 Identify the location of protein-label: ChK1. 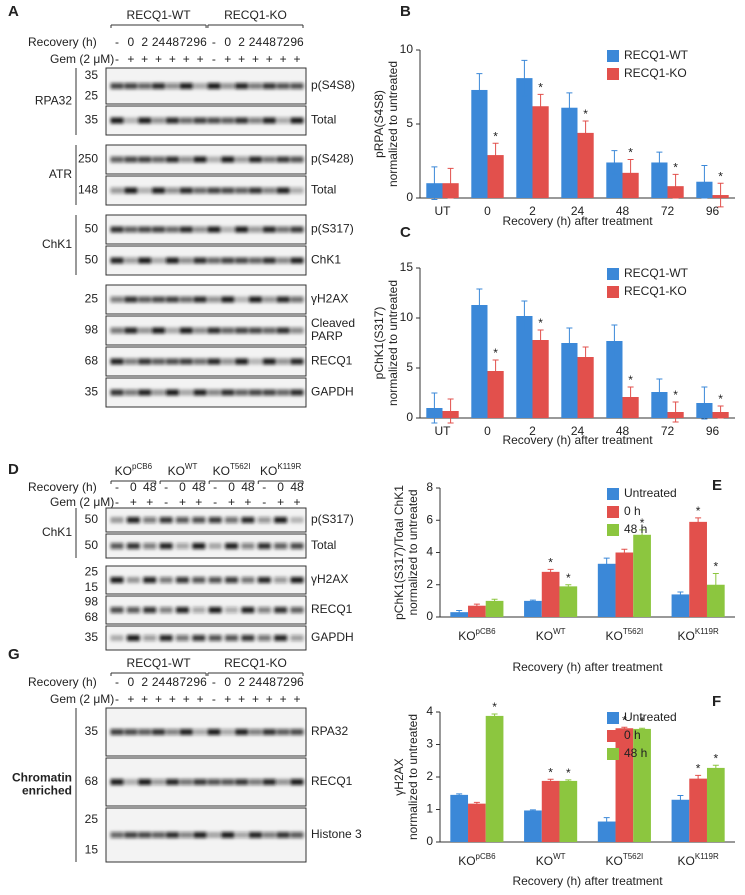
(57, 532).